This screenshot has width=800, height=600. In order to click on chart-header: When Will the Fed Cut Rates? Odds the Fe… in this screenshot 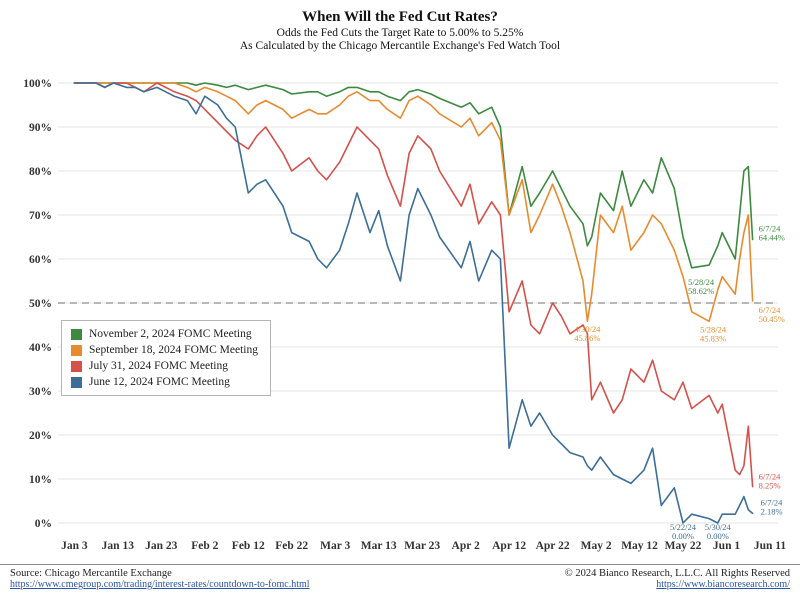, I will do `click(400, 30)`.